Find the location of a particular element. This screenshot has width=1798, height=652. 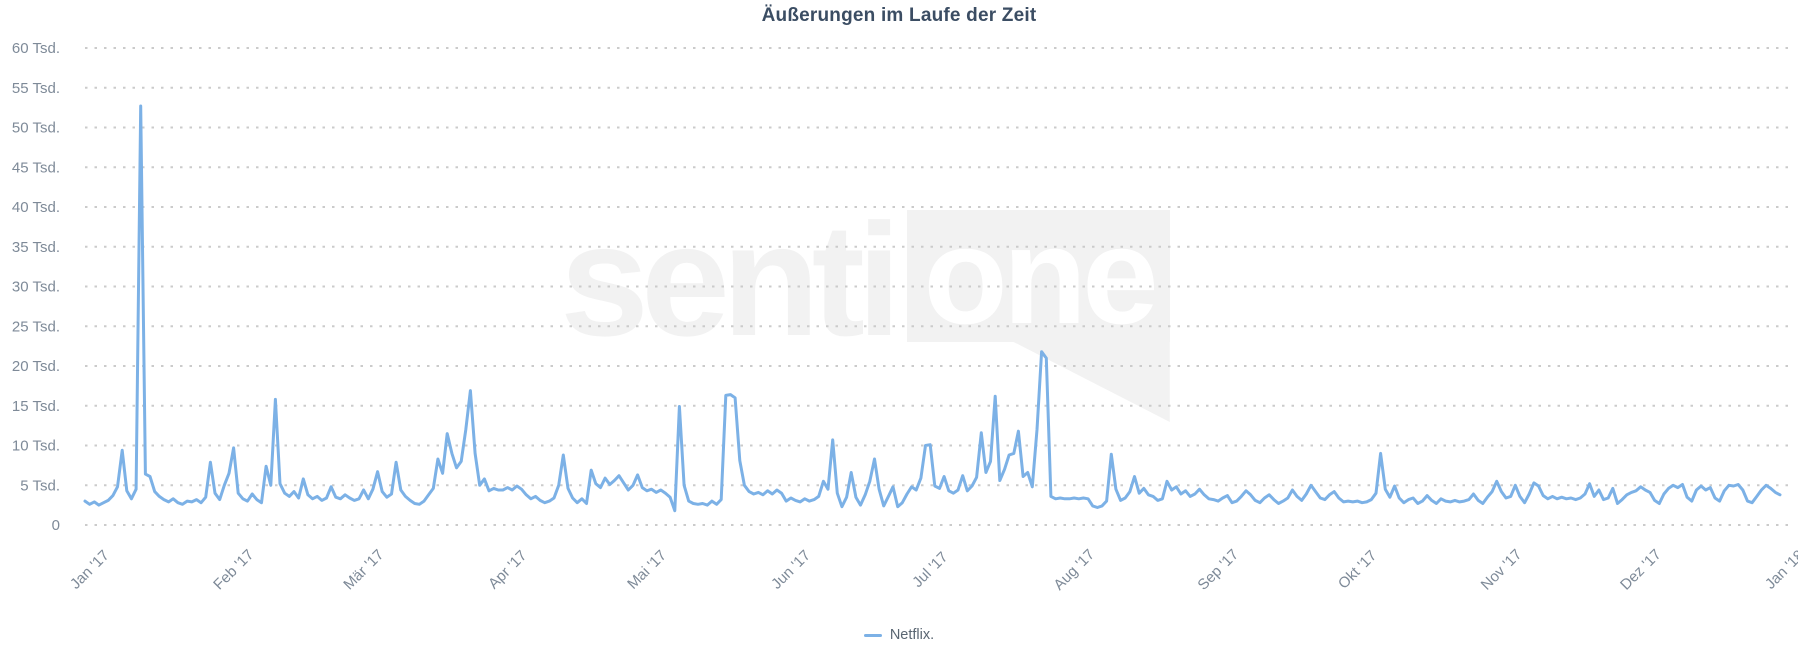

x-axis-tick-label: Okt '17 is located at coordinates (1357, 569).